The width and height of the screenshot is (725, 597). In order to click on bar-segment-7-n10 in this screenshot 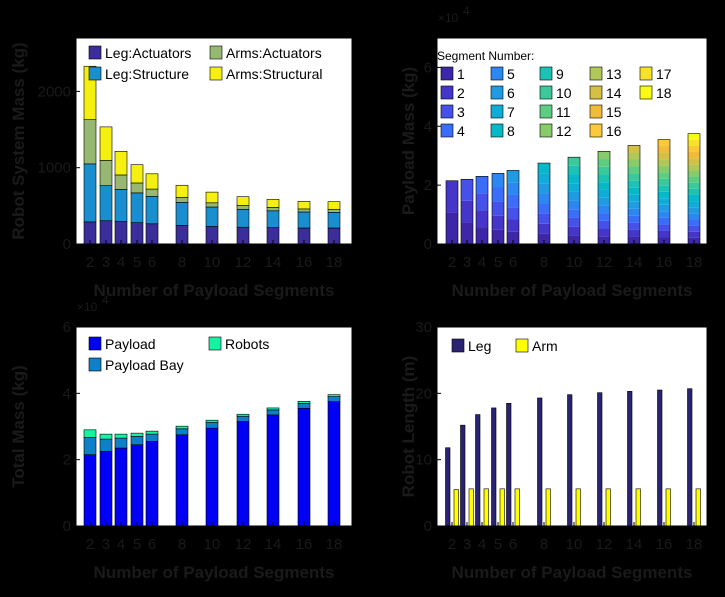, I will do `click(574, 187)`.